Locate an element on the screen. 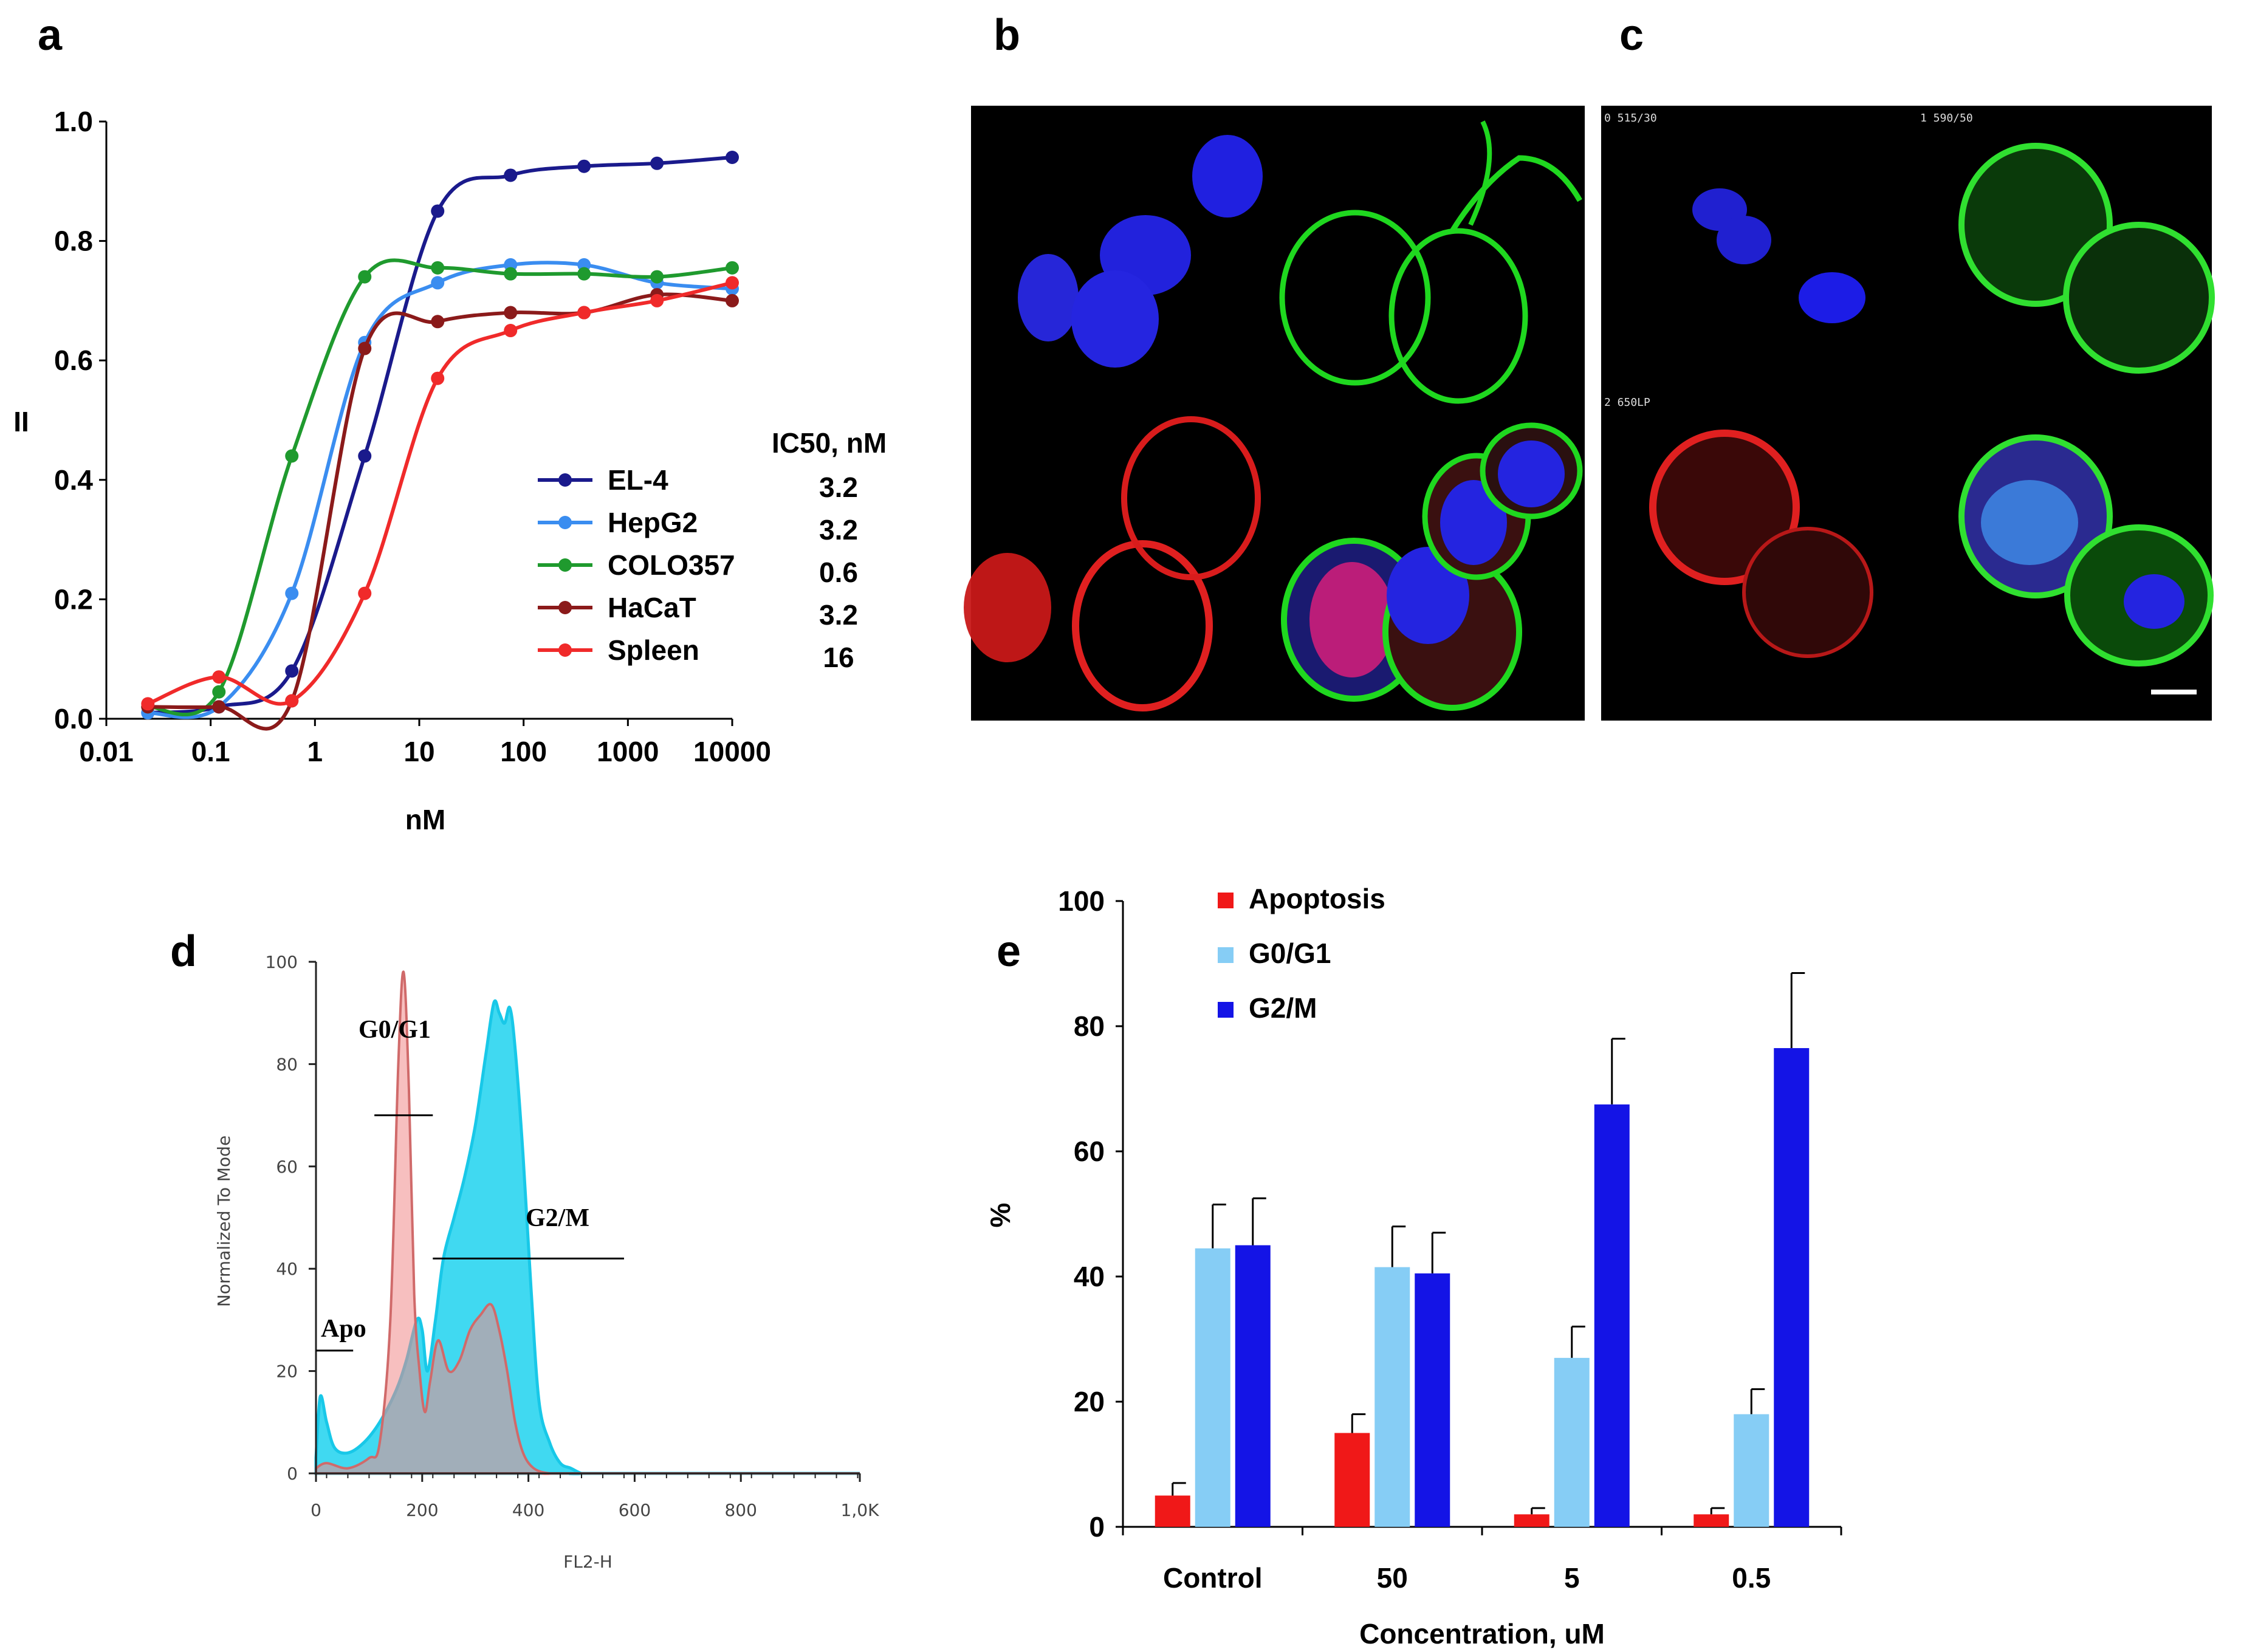 The image size is (2241, 1652). microscopy-panel-b is located at coordinates (1275, 413).